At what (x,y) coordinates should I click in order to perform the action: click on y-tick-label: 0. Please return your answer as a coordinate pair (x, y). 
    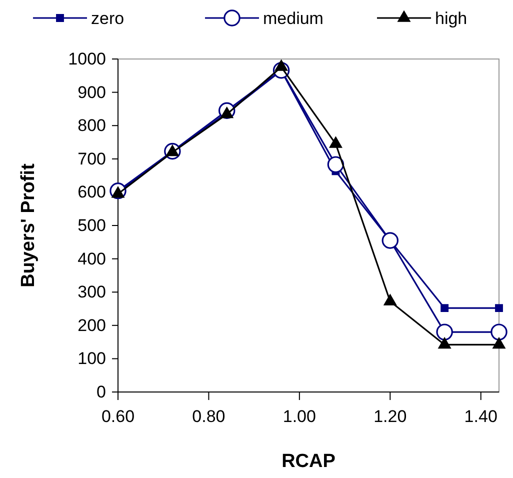
    Looking at the image, I should click on (101, 392).